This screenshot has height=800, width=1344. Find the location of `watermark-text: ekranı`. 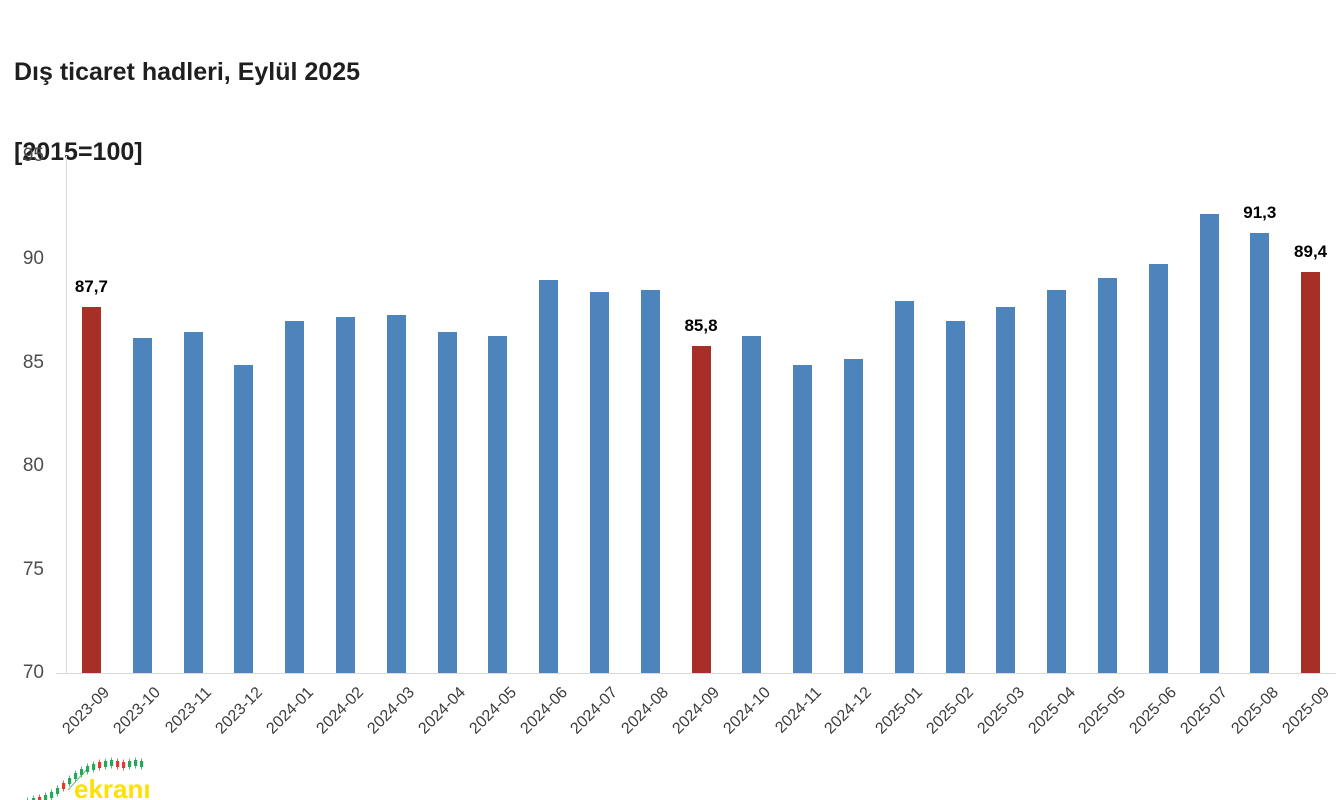

watermark-text: ekranı is located at coordinates (112, 787).